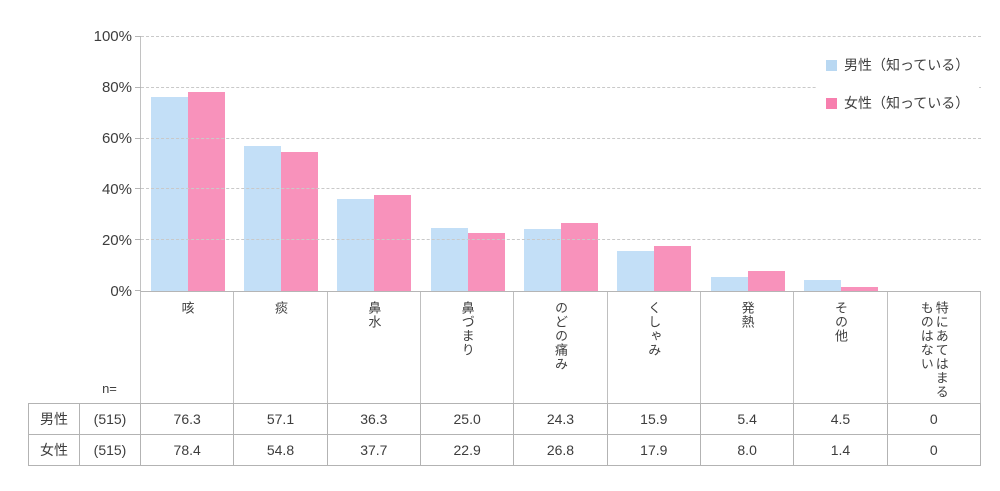  What do you see at coordinates (116, 240) in the screenshot?
I see `y-tick-label: 20%` at bounding box center [116, 240].